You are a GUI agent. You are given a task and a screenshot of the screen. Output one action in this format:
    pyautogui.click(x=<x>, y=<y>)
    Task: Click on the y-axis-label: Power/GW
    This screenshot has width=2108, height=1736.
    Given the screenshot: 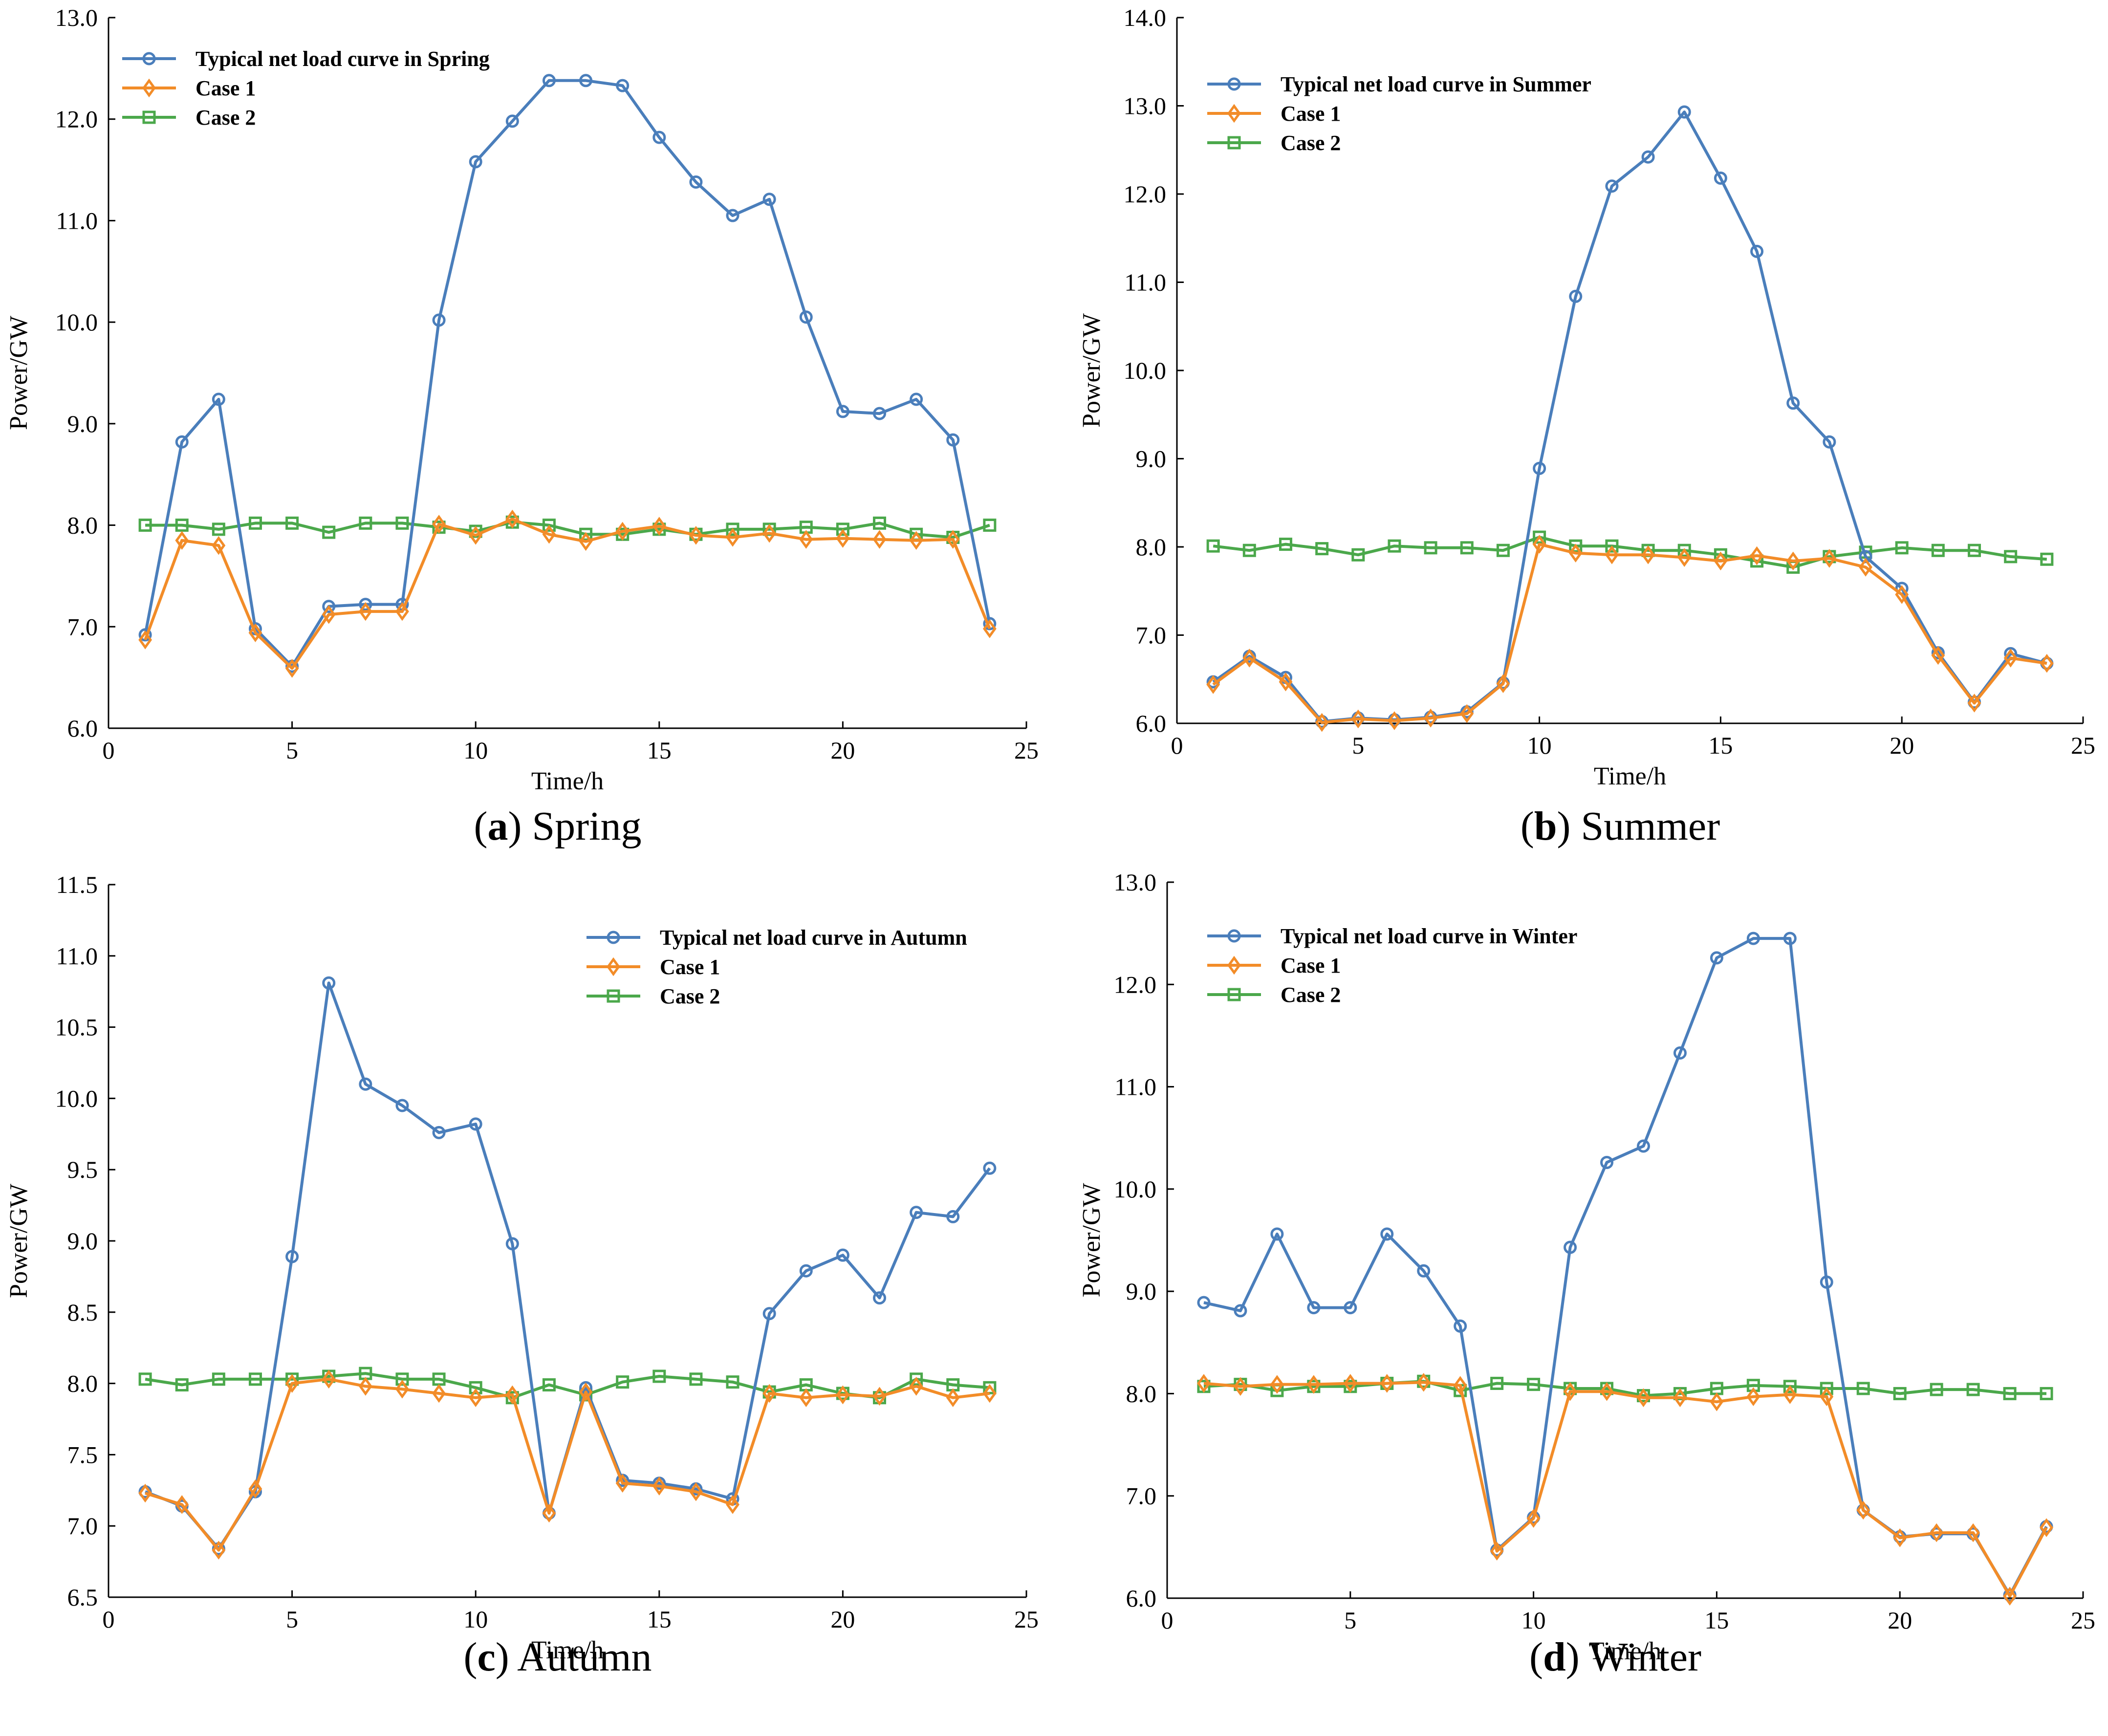 What is the action you would take?
    pyautogui.click(x=19, y=373)
    